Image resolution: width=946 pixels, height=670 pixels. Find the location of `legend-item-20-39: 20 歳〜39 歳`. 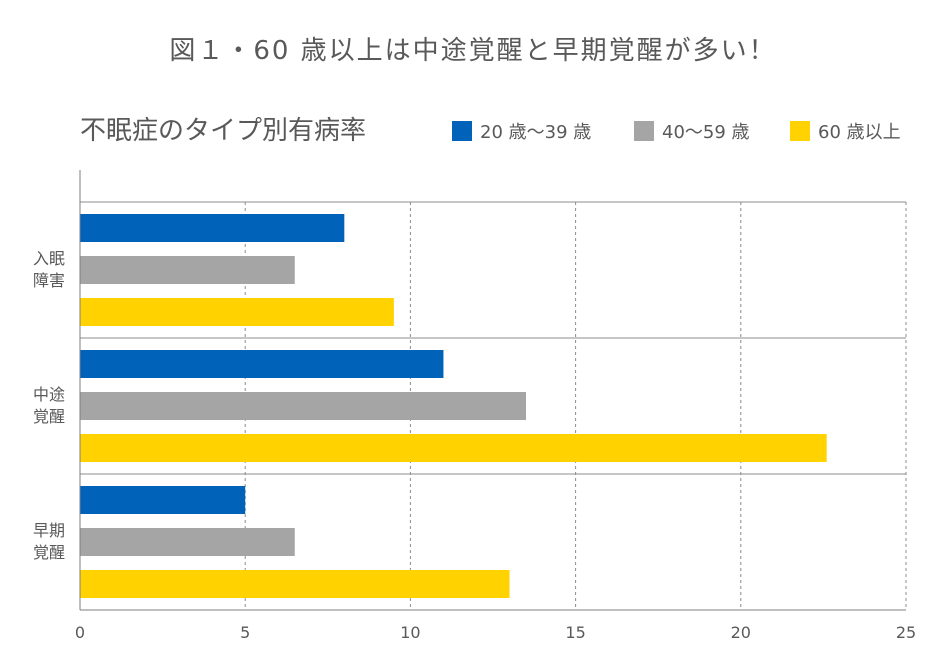

legend-item-20-39: 20 歳〜39 歳 is located at coordinates (521, 131).